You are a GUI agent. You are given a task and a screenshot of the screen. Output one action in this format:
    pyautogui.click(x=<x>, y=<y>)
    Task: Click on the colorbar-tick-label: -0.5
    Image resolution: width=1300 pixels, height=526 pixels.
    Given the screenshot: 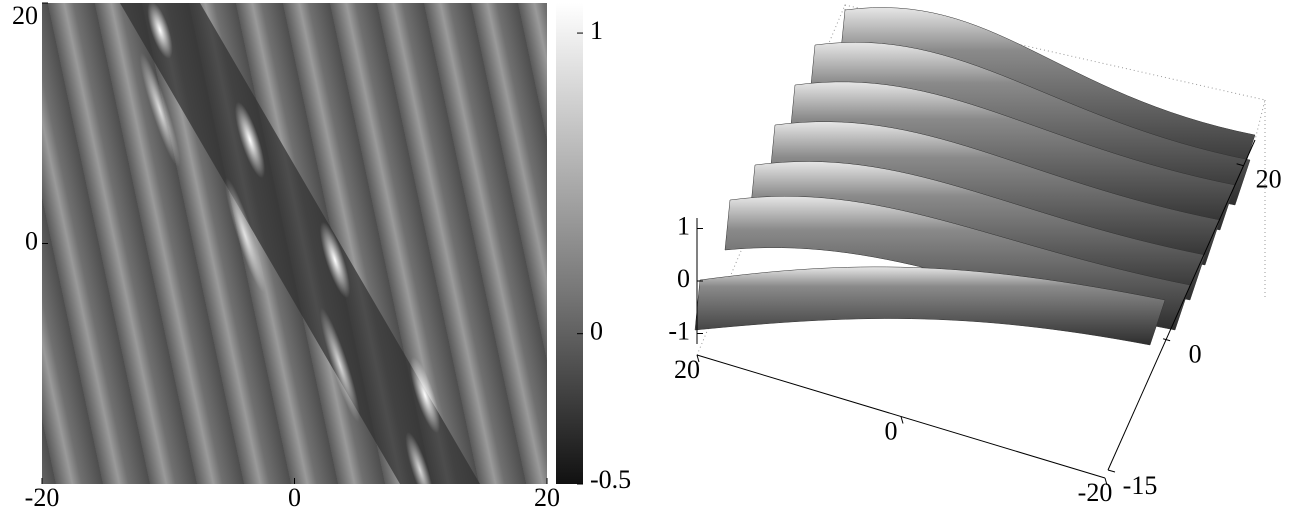 What is the action you would take?
    pyautogui.click(x=610, y=479)
    